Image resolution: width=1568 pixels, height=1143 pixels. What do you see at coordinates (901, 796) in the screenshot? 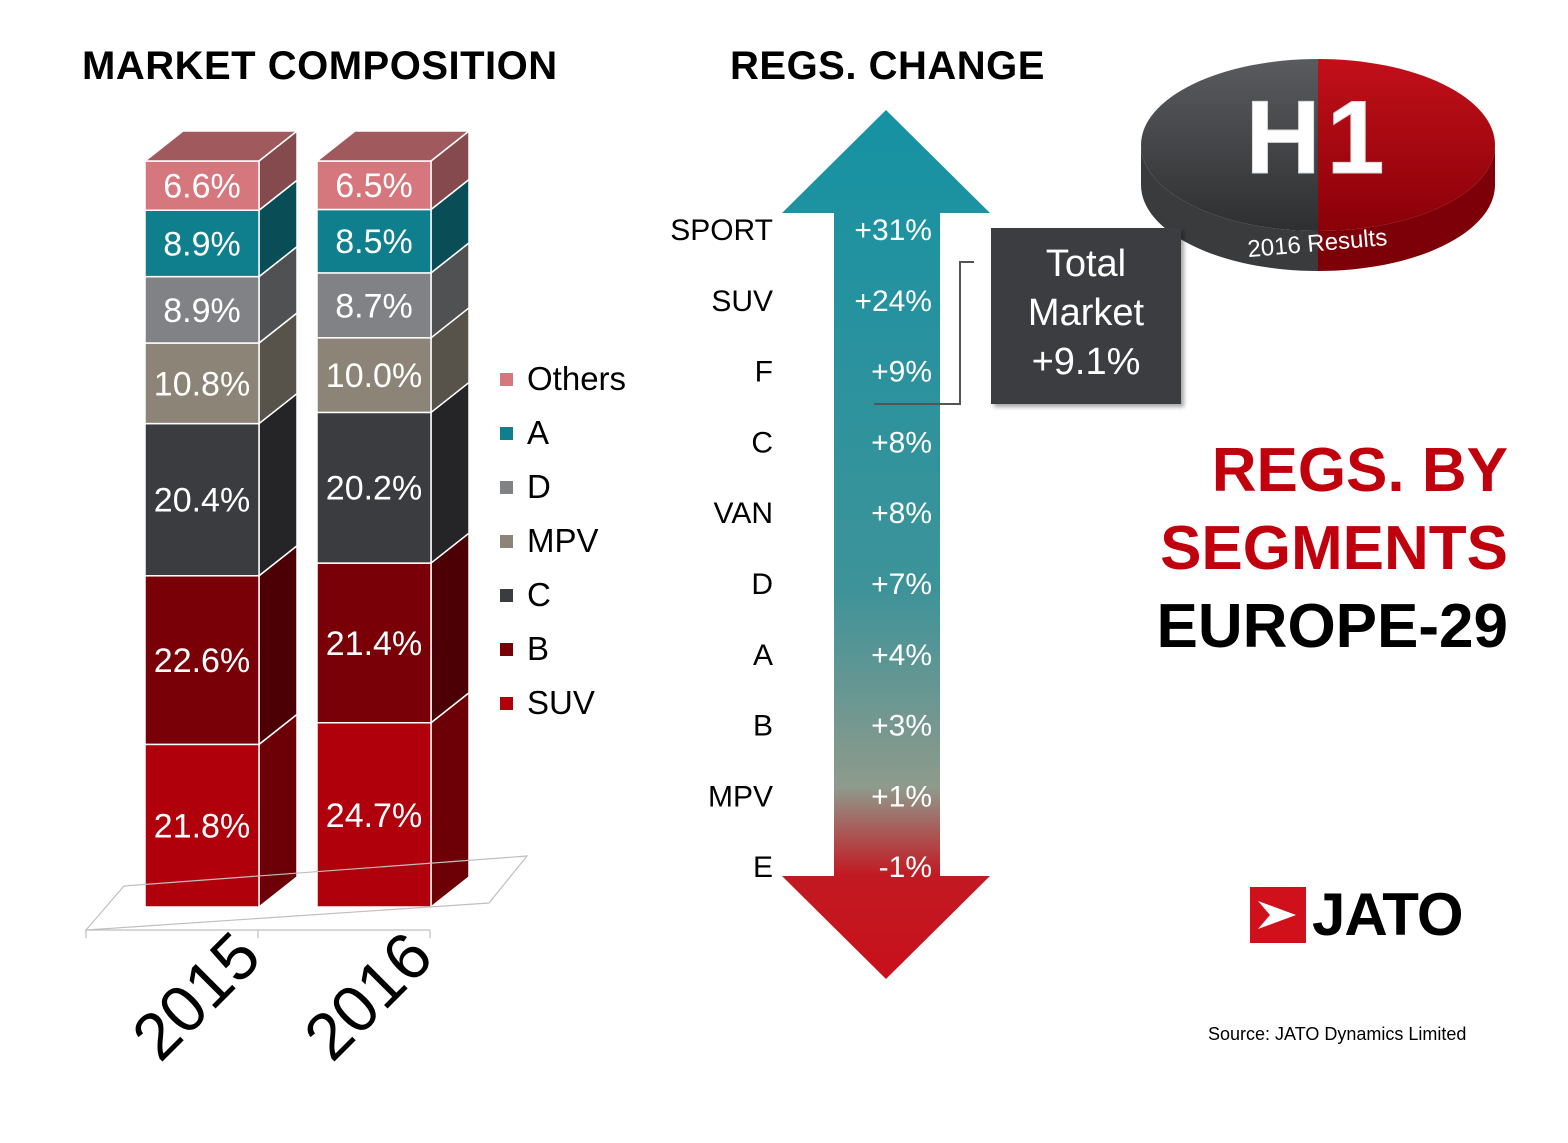
I see `change-value: +1%` at bounding box center [901, 796].